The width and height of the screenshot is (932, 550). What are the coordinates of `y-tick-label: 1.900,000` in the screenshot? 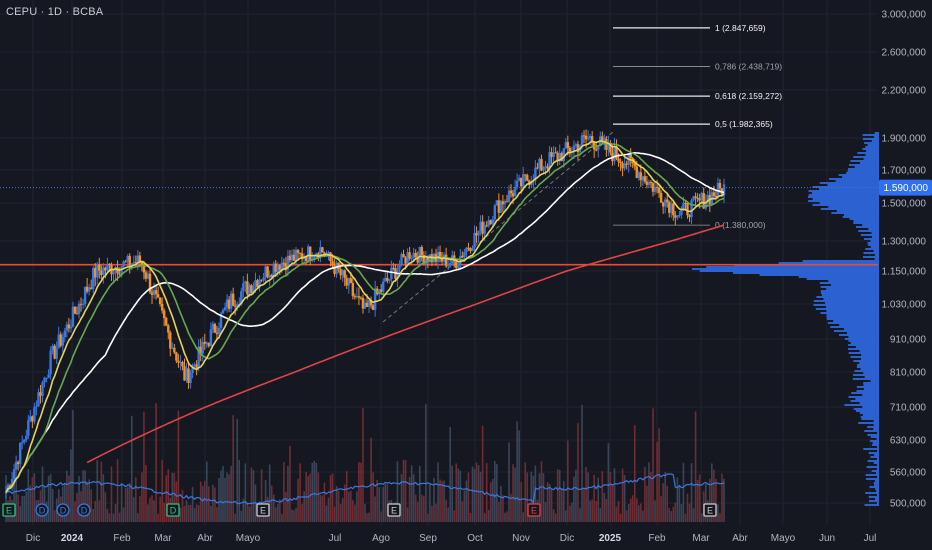 It's located at (904, 139).